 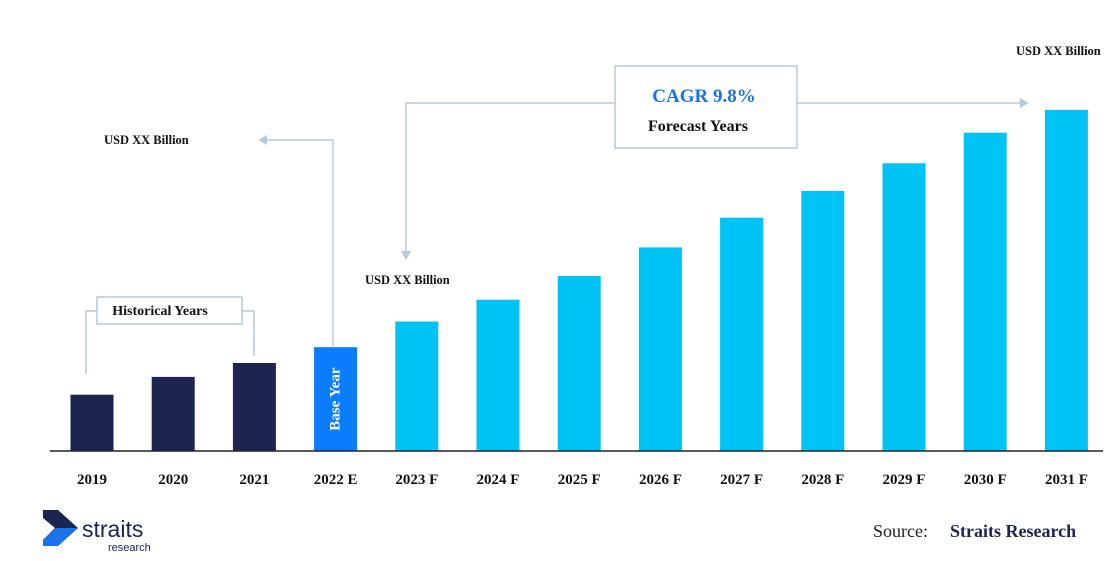 What do you see at coordinates (900, 531) in the screenshot?
I see `source-label: Source:` at bounding box center [900, 531].